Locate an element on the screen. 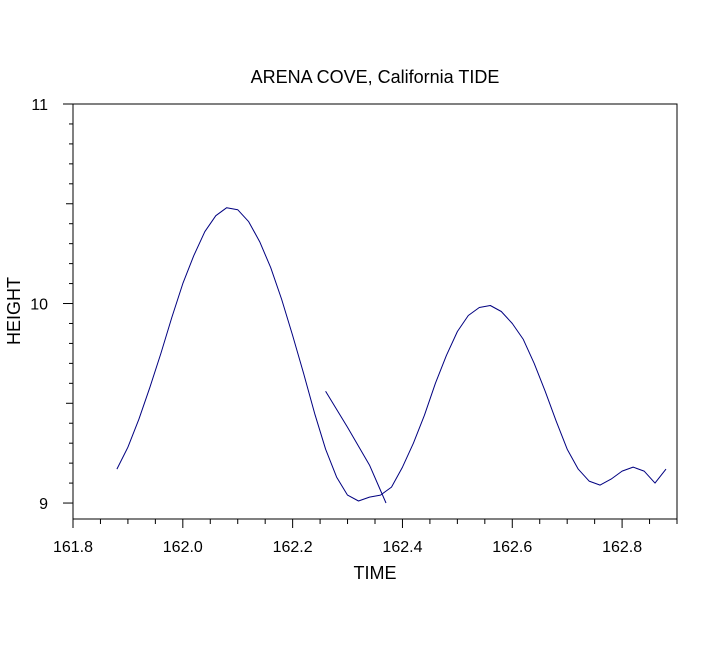 The image size is (703, 649). x-tick-label: 162.4 is located at coordinates (402, 547).